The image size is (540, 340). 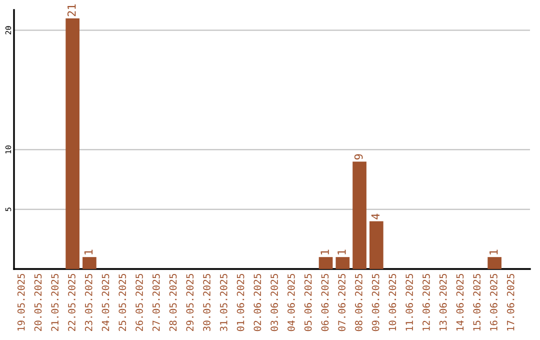 I want to click on x-tick-label: 19.05.2025, so click(x=21, y=302).